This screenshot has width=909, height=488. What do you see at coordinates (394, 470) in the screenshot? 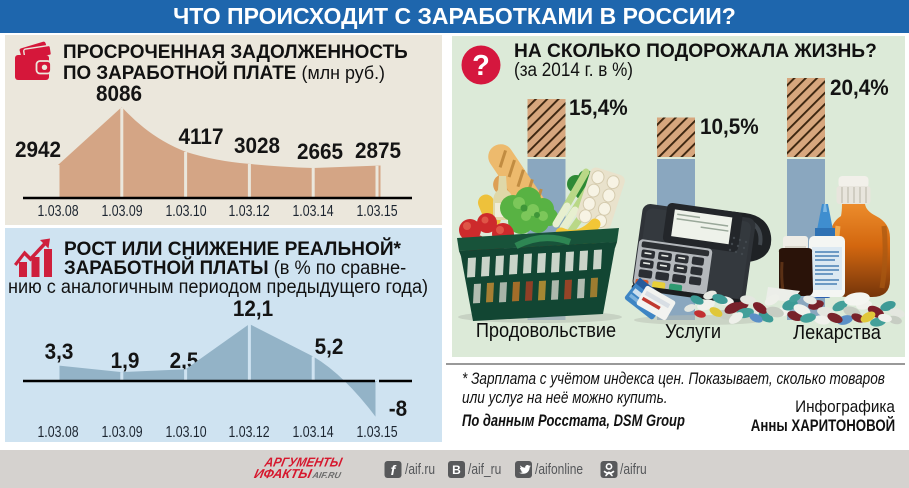
I see `svg-text: f` at bounding box center [394, 470].